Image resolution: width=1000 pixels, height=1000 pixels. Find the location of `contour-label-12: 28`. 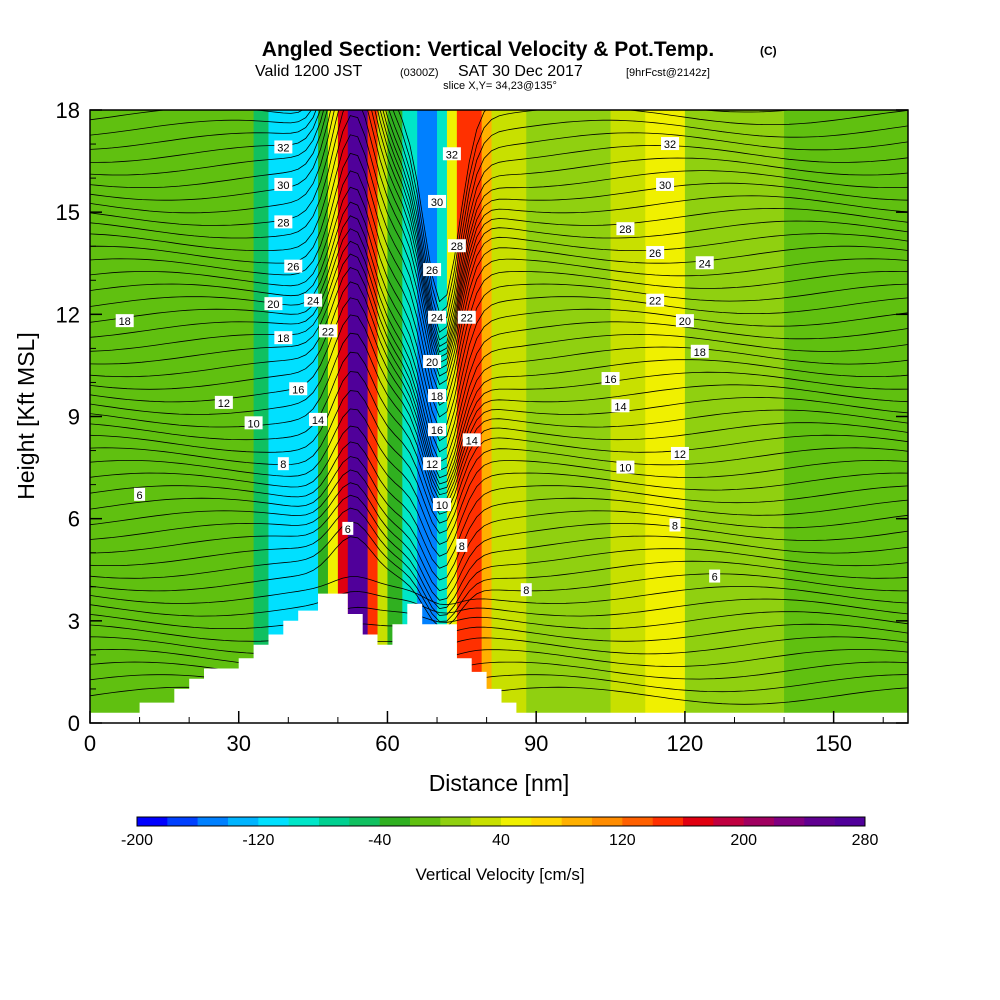

contour-label-12: 28 is located at coordinates (283, 222).